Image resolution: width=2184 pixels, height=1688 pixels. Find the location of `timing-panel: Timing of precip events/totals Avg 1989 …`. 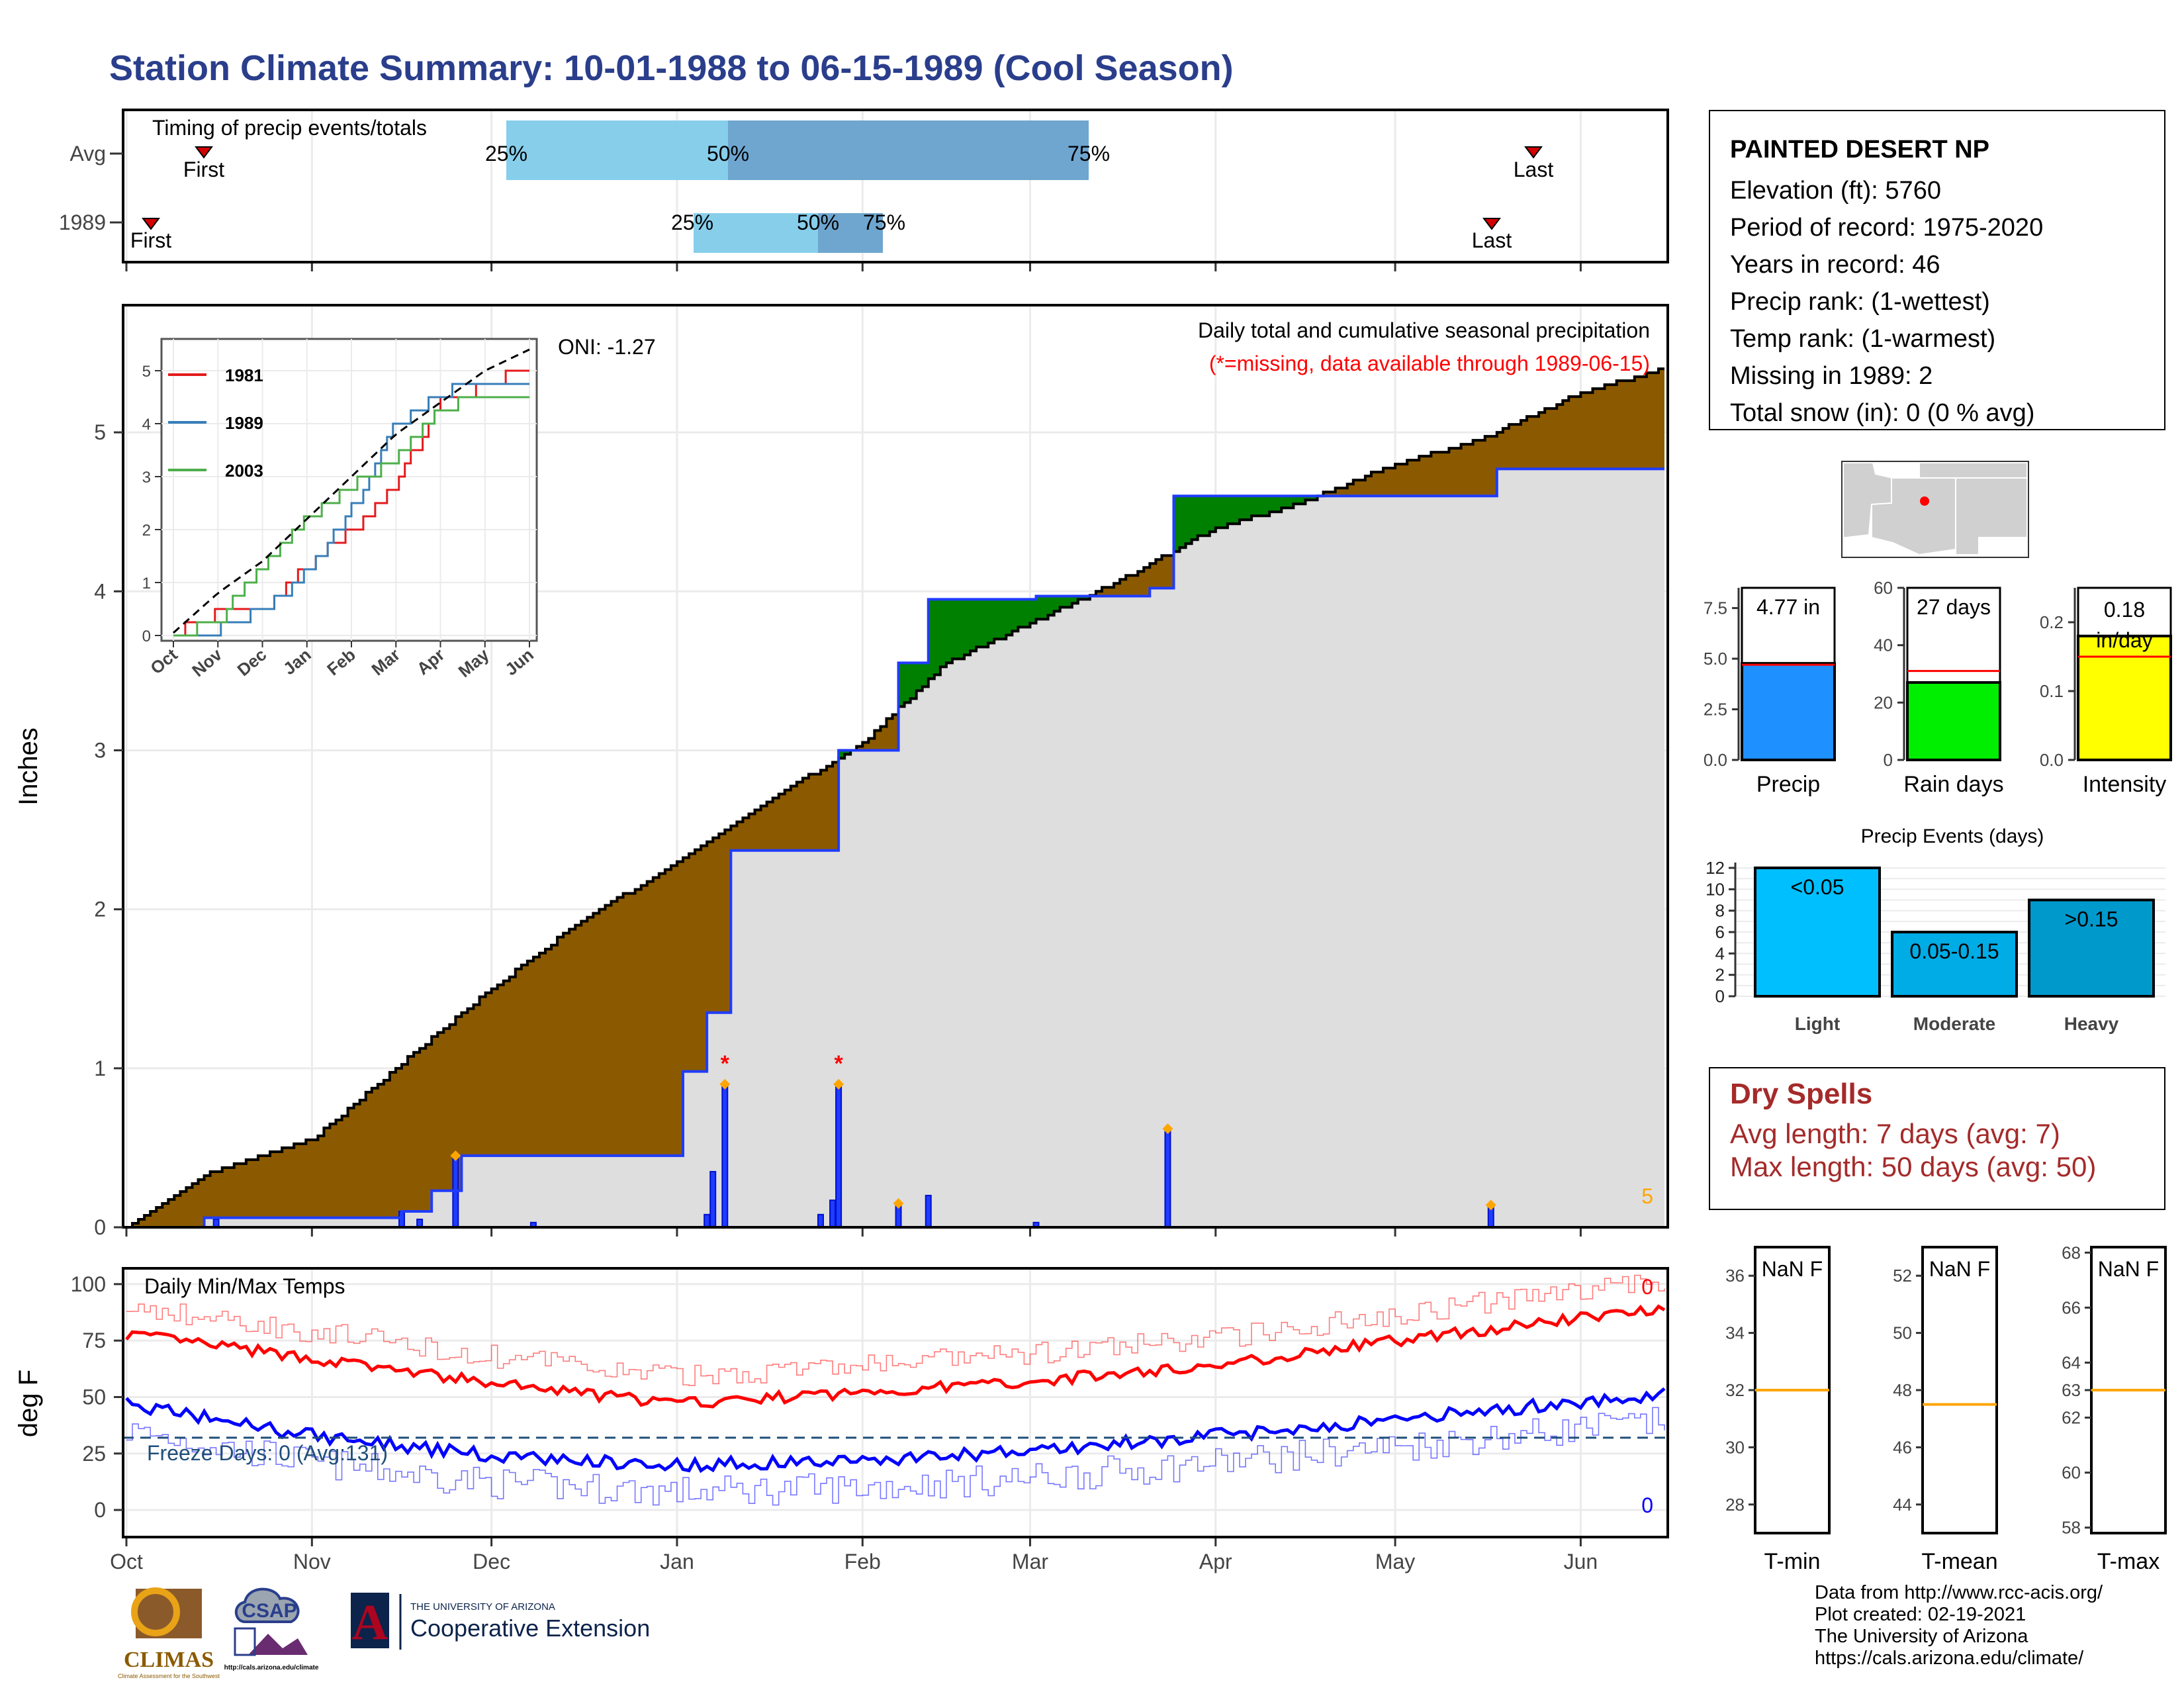

timing-panel: Timing of precip events/totals Avg 1989 … is located at coordinates (864, 190).